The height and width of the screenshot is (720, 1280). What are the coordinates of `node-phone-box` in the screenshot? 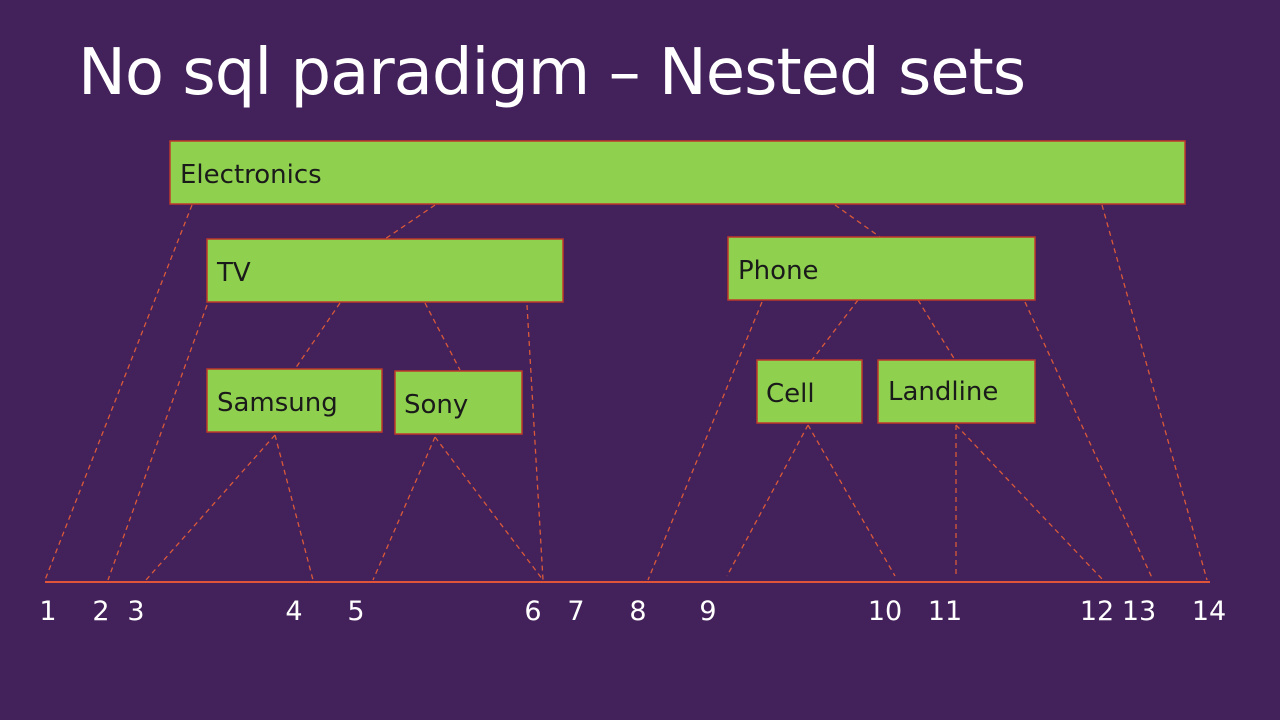 It's located at (881, 268).